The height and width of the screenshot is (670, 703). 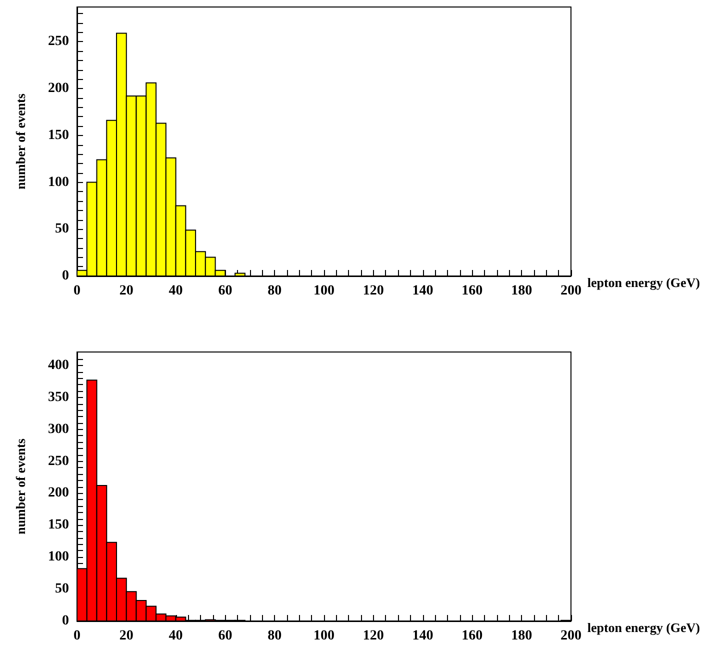 I want to click on y-tick-label: 300, so click(x=58, y=429).